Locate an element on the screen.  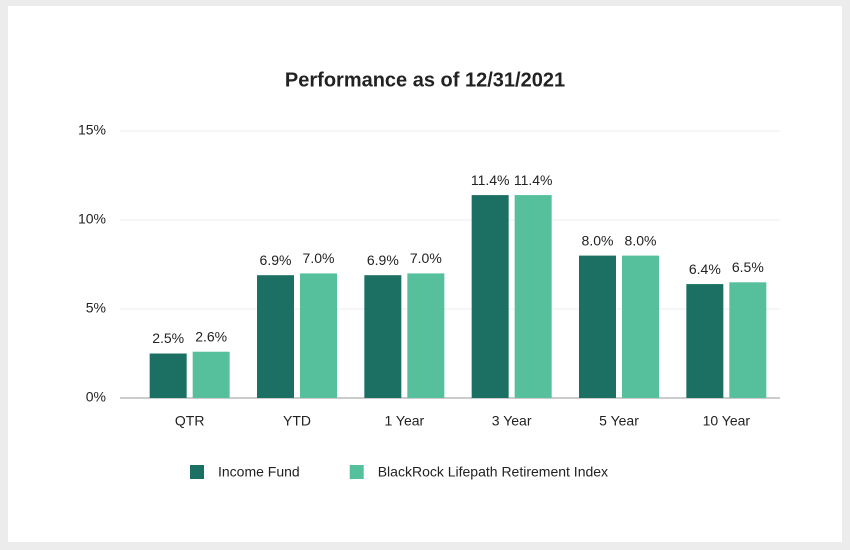
x-tick-label: 5 Year is located at coordinates (619, 421).